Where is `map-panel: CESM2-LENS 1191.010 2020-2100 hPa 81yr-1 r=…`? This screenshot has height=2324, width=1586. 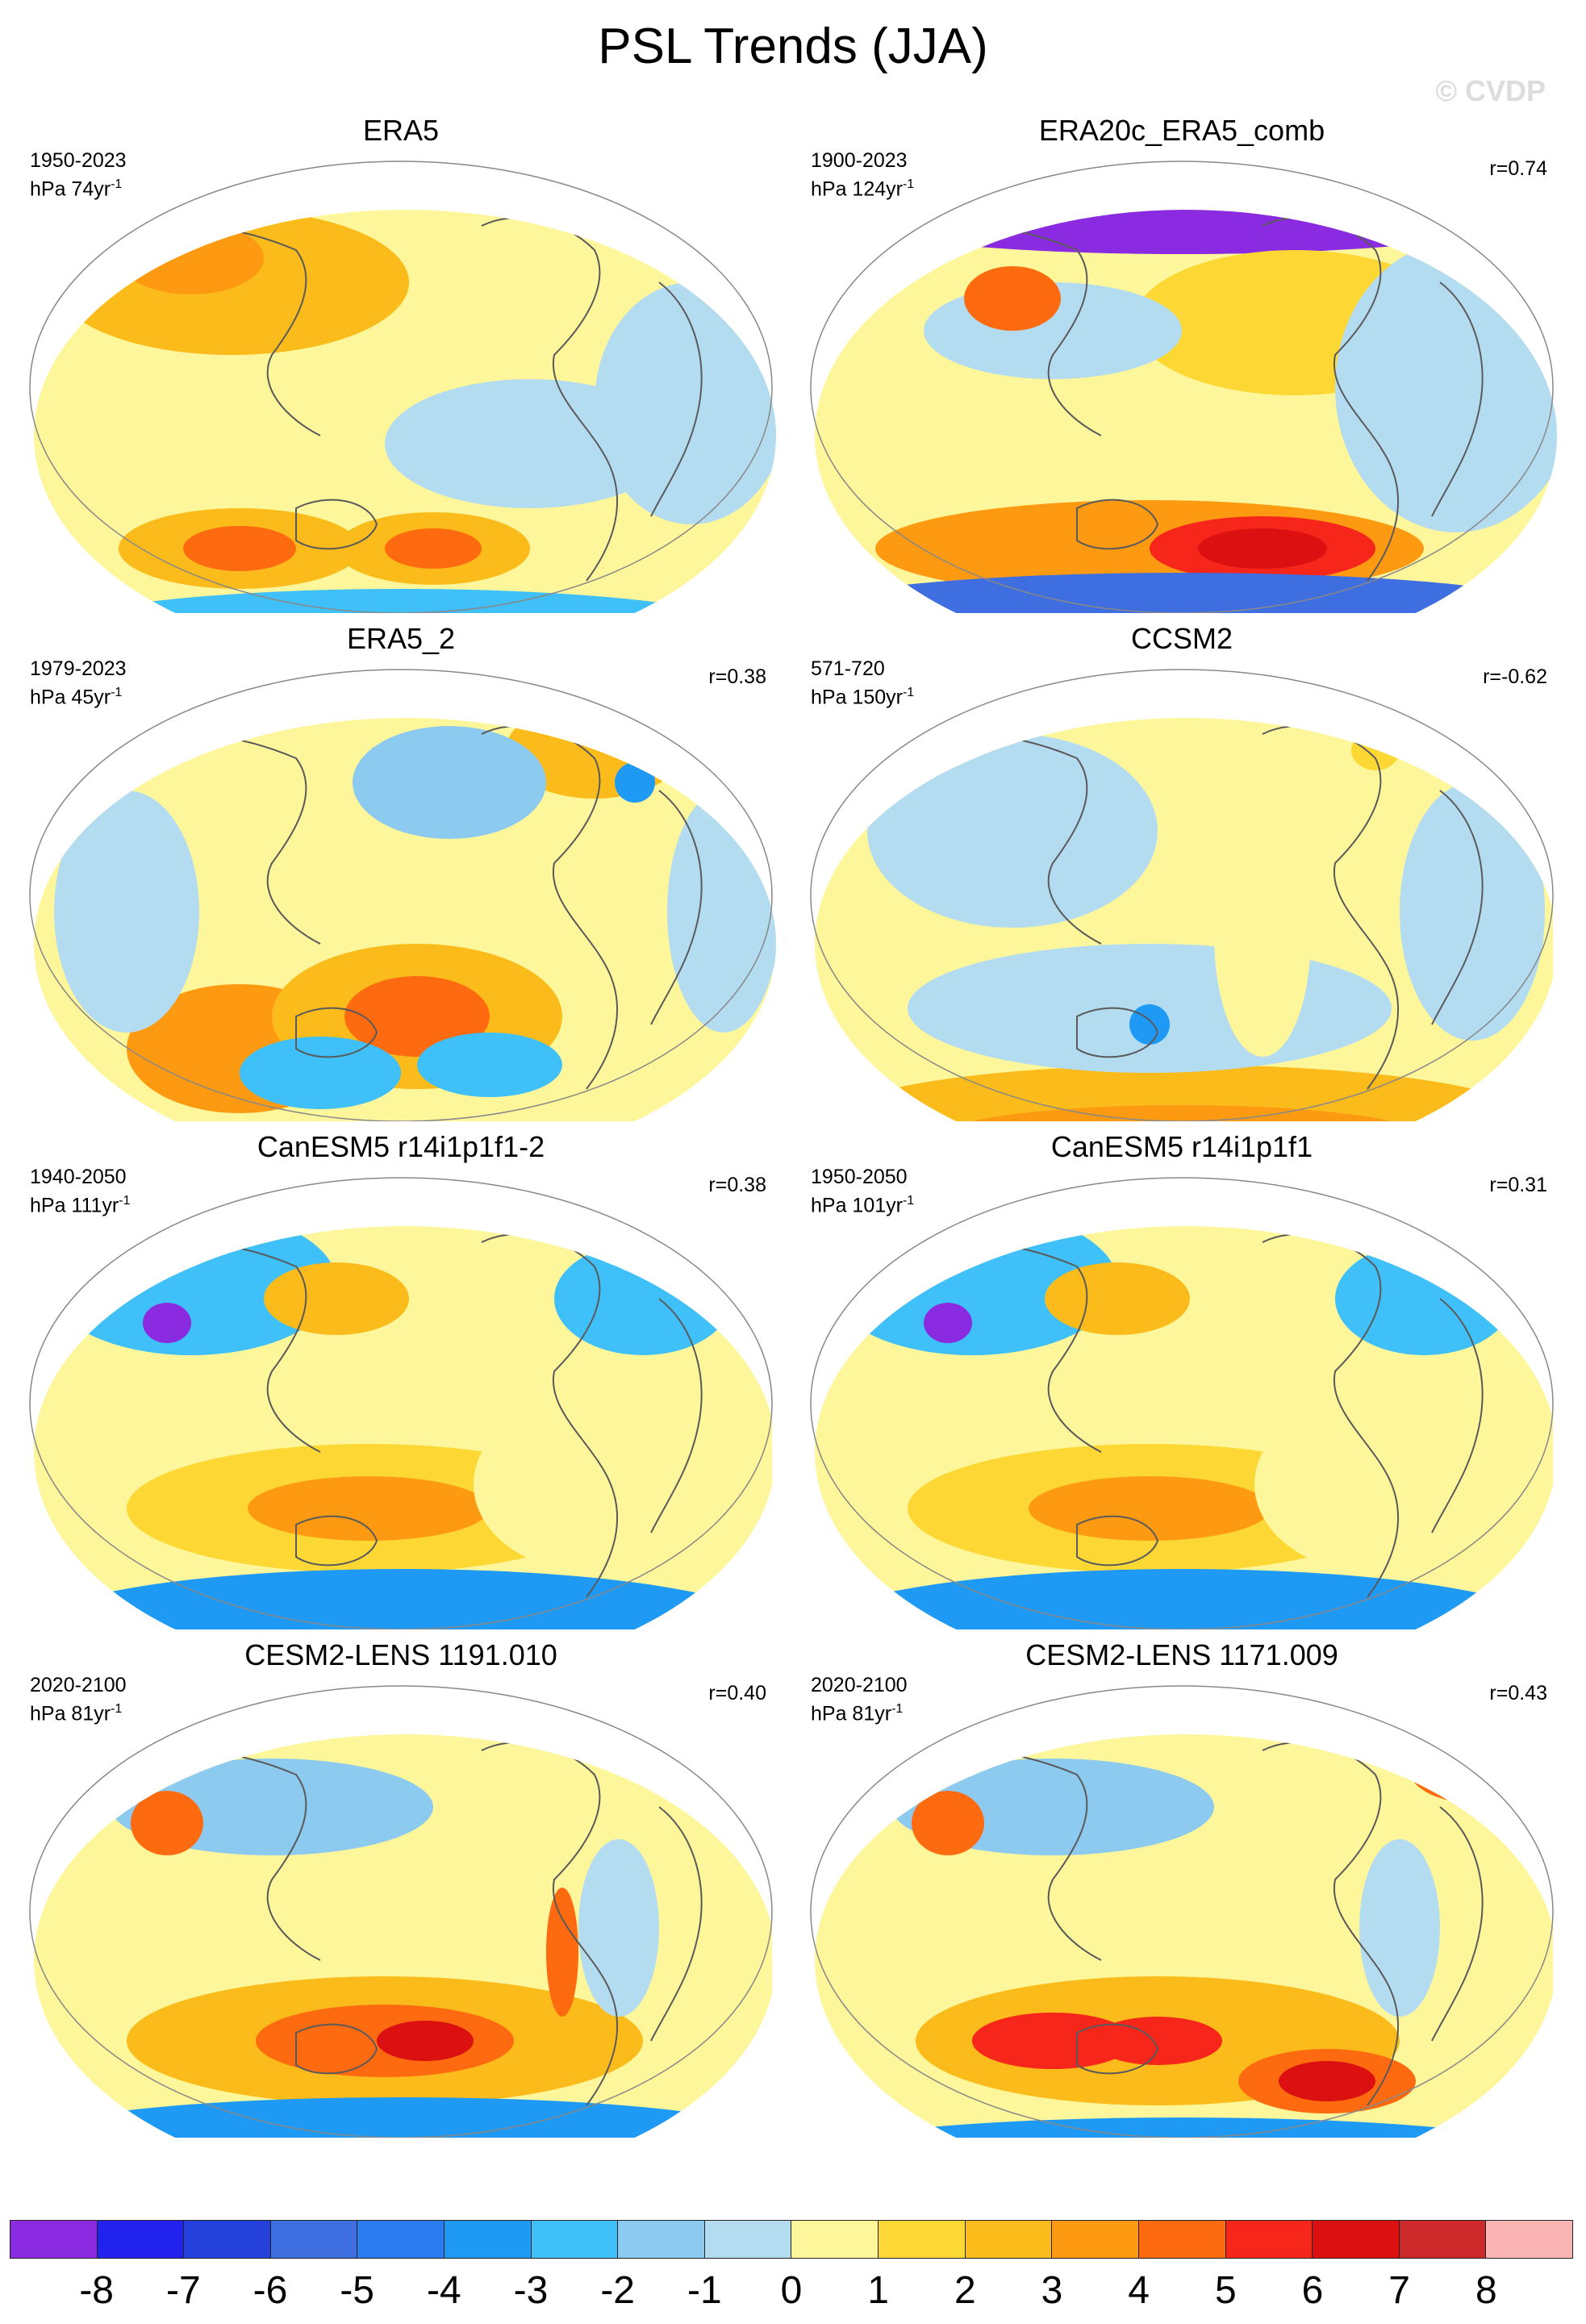
map-panel: CESM2-LENS 1191.010 2020-2100 hPa 81yr-1 r=… is located at coordinates (401, 1888).